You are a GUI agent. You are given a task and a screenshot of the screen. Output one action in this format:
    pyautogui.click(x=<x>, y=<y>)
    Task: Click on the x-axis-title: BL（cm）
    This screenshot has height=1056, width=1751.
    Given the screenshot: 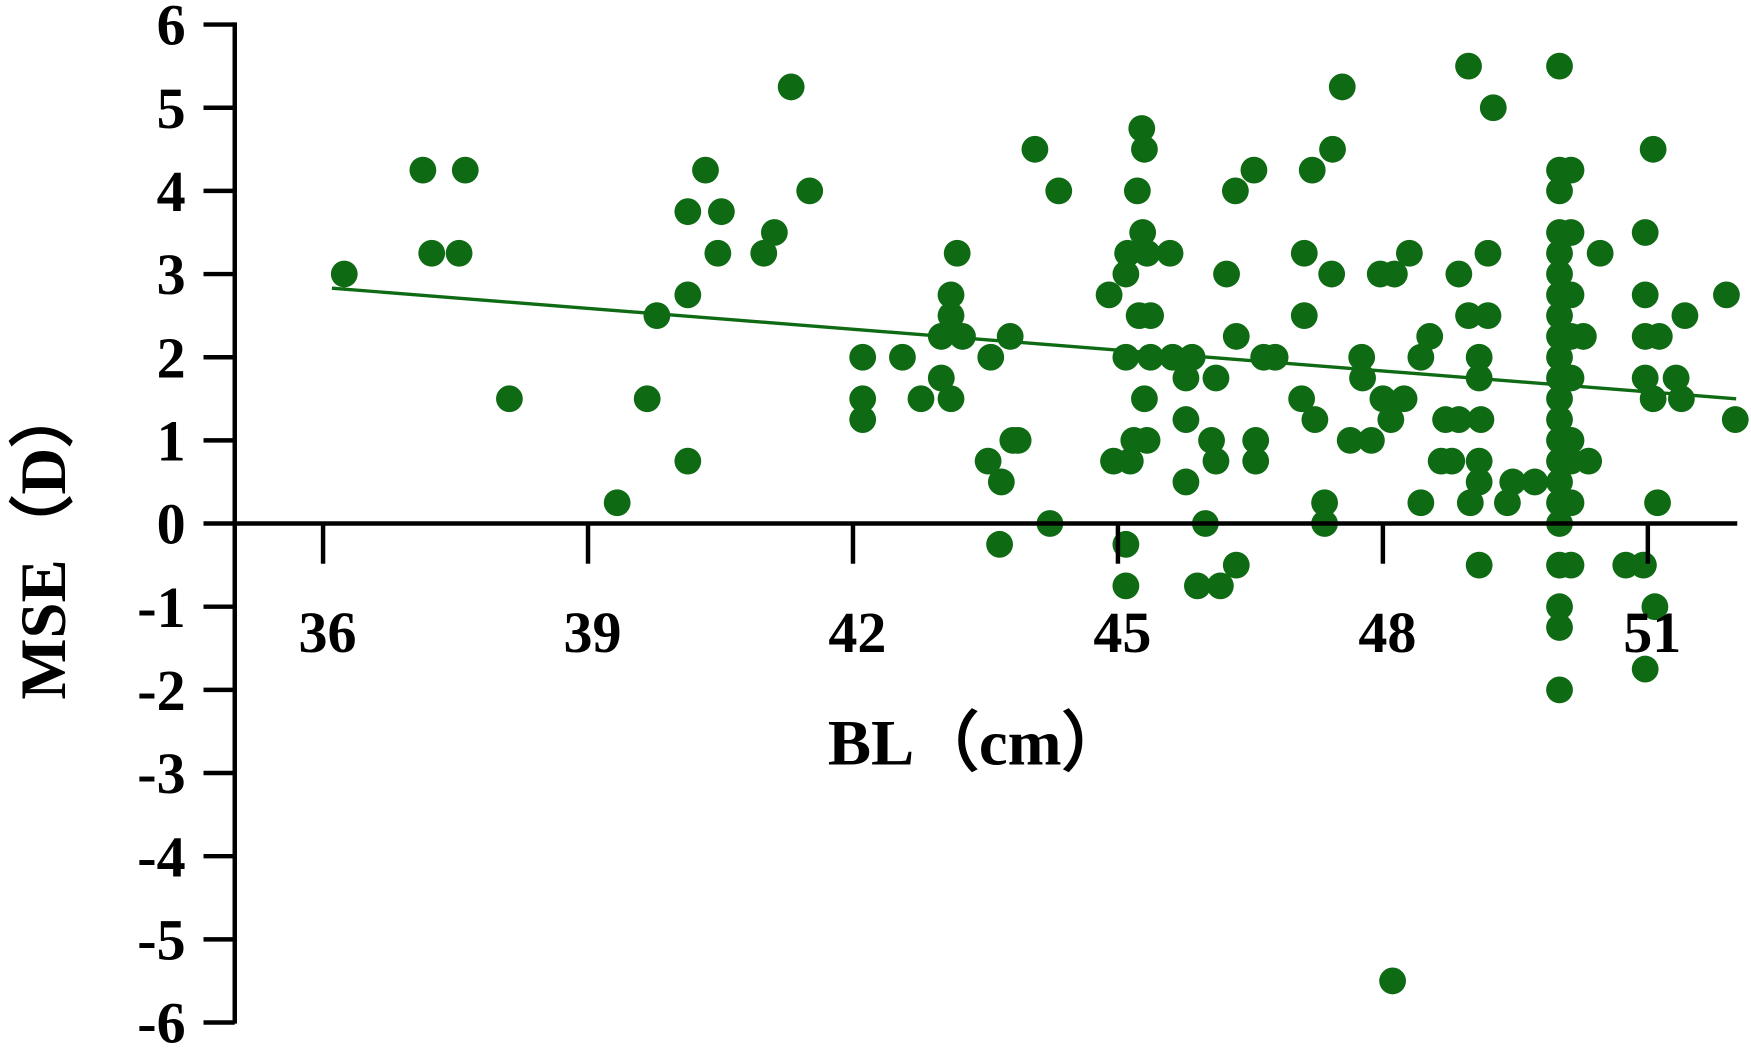 What is the action you would take?
    pyautogui.click(x=977, y=744)
    